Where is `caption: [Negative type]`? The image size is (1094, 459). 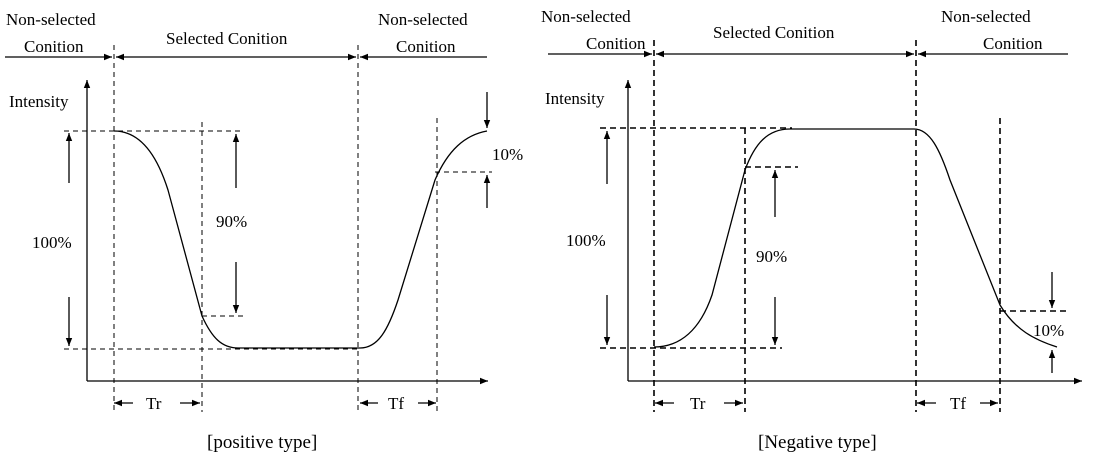
caption: [Negative type] is located at coordinates (817, 442).